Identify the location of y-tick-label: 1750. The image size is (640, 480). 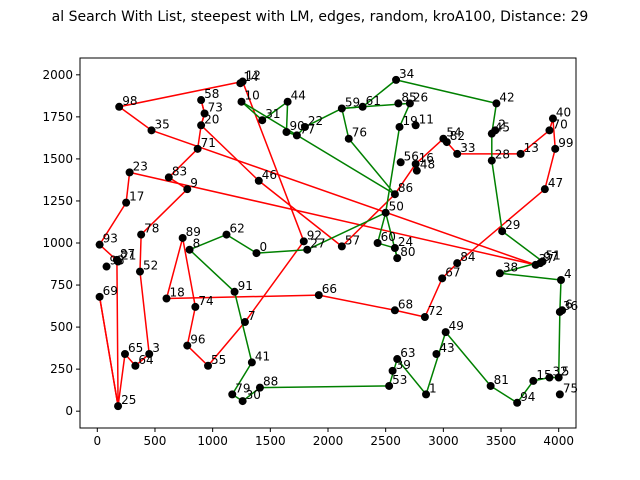
(57, 117).